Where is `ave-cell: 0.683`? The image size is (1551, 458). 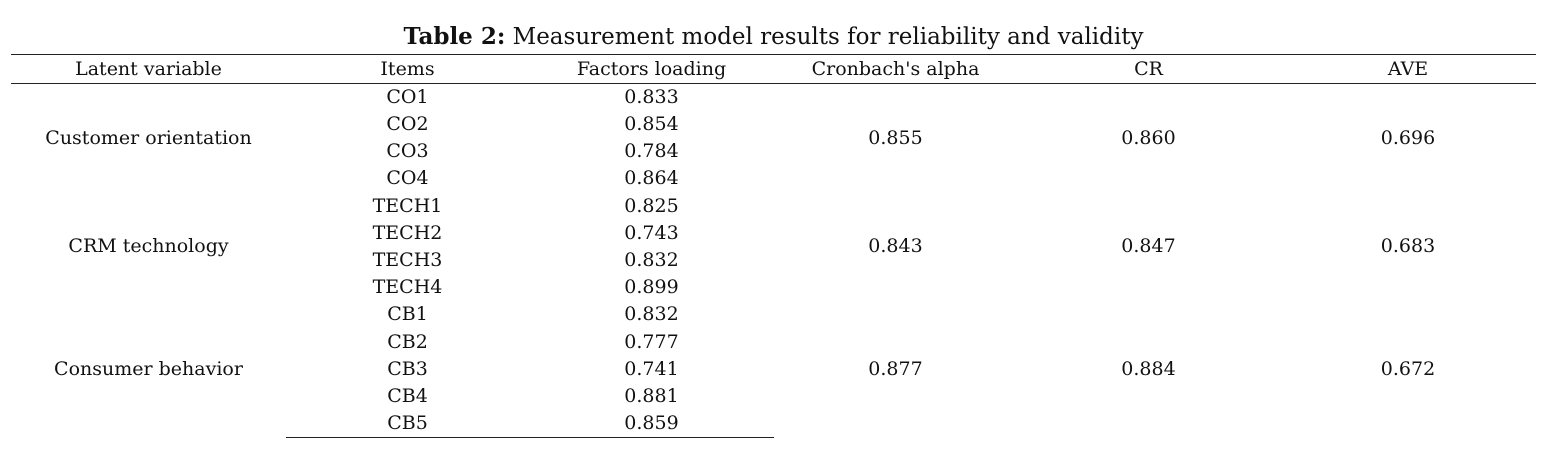 ave-cell: 0.683 is located at coordinates (1408, 246).